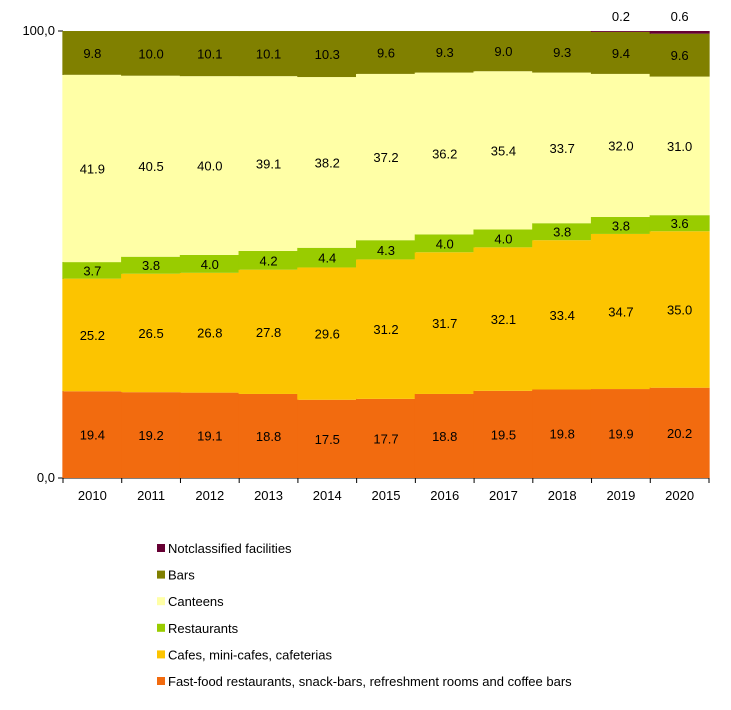  What do you see at coordinates (196, 601) in the screenshot?
I see `legend-label: Canteens` at bounding box center [196, 601].